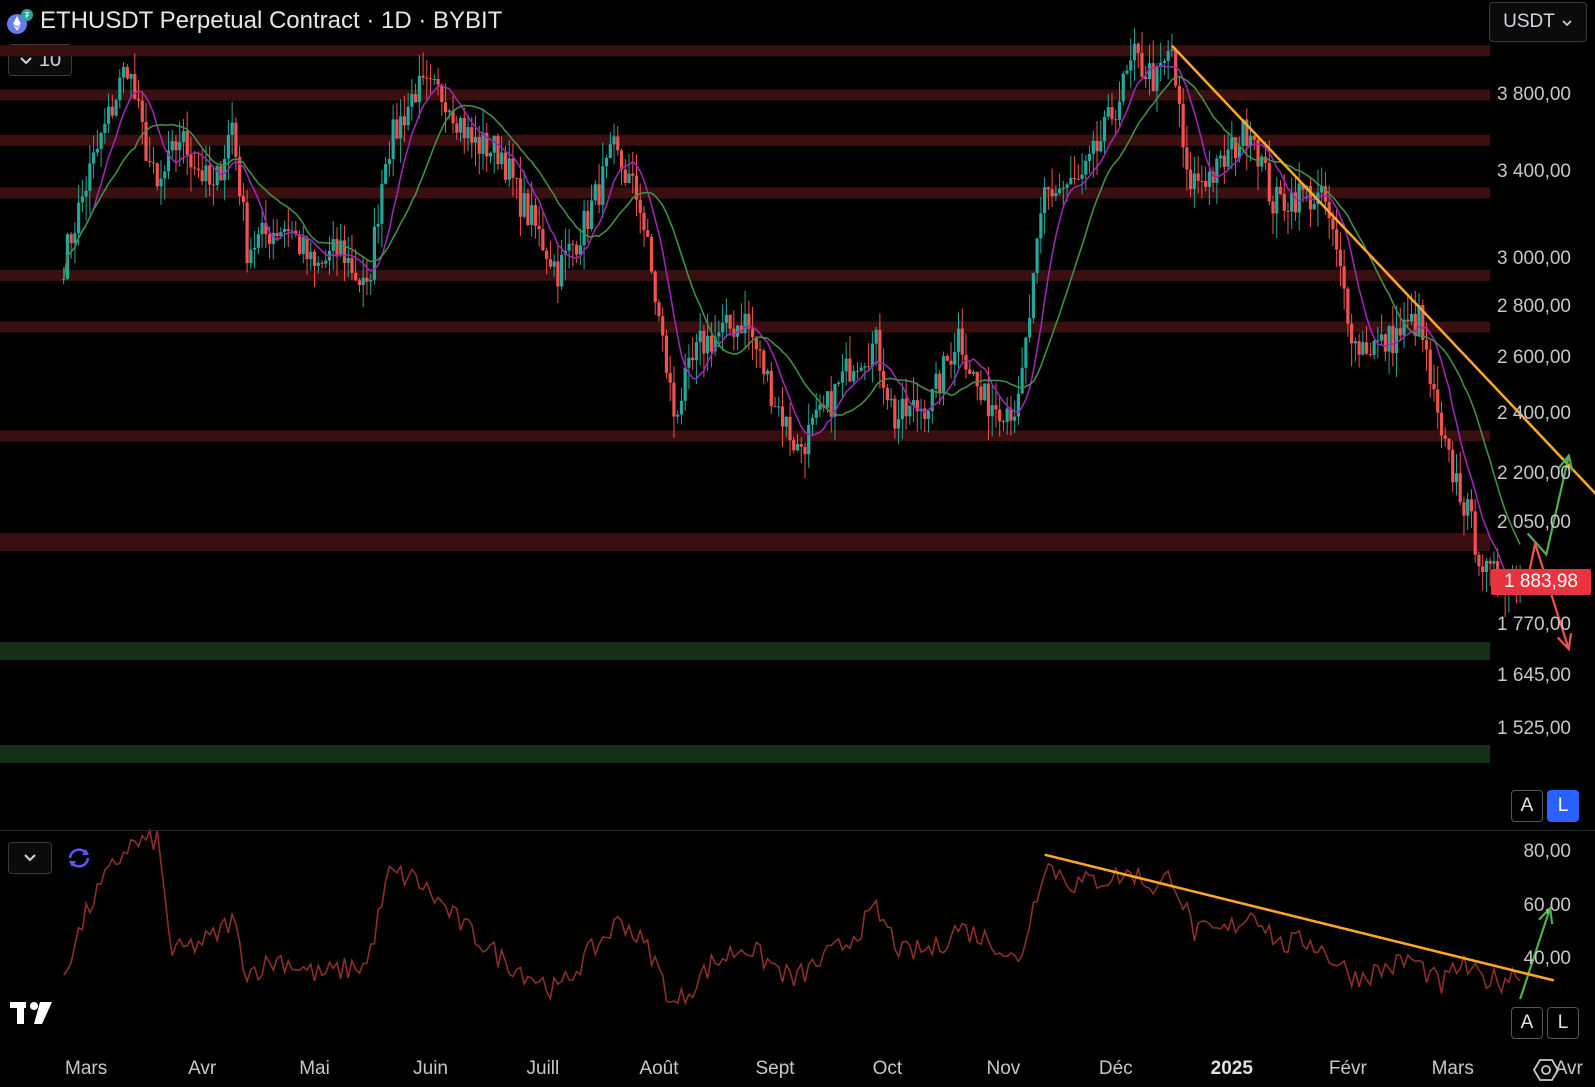  Describe the element at coordinates (775, 1068) in the screenshot. I see `time-tick-label: Sept` at that location.